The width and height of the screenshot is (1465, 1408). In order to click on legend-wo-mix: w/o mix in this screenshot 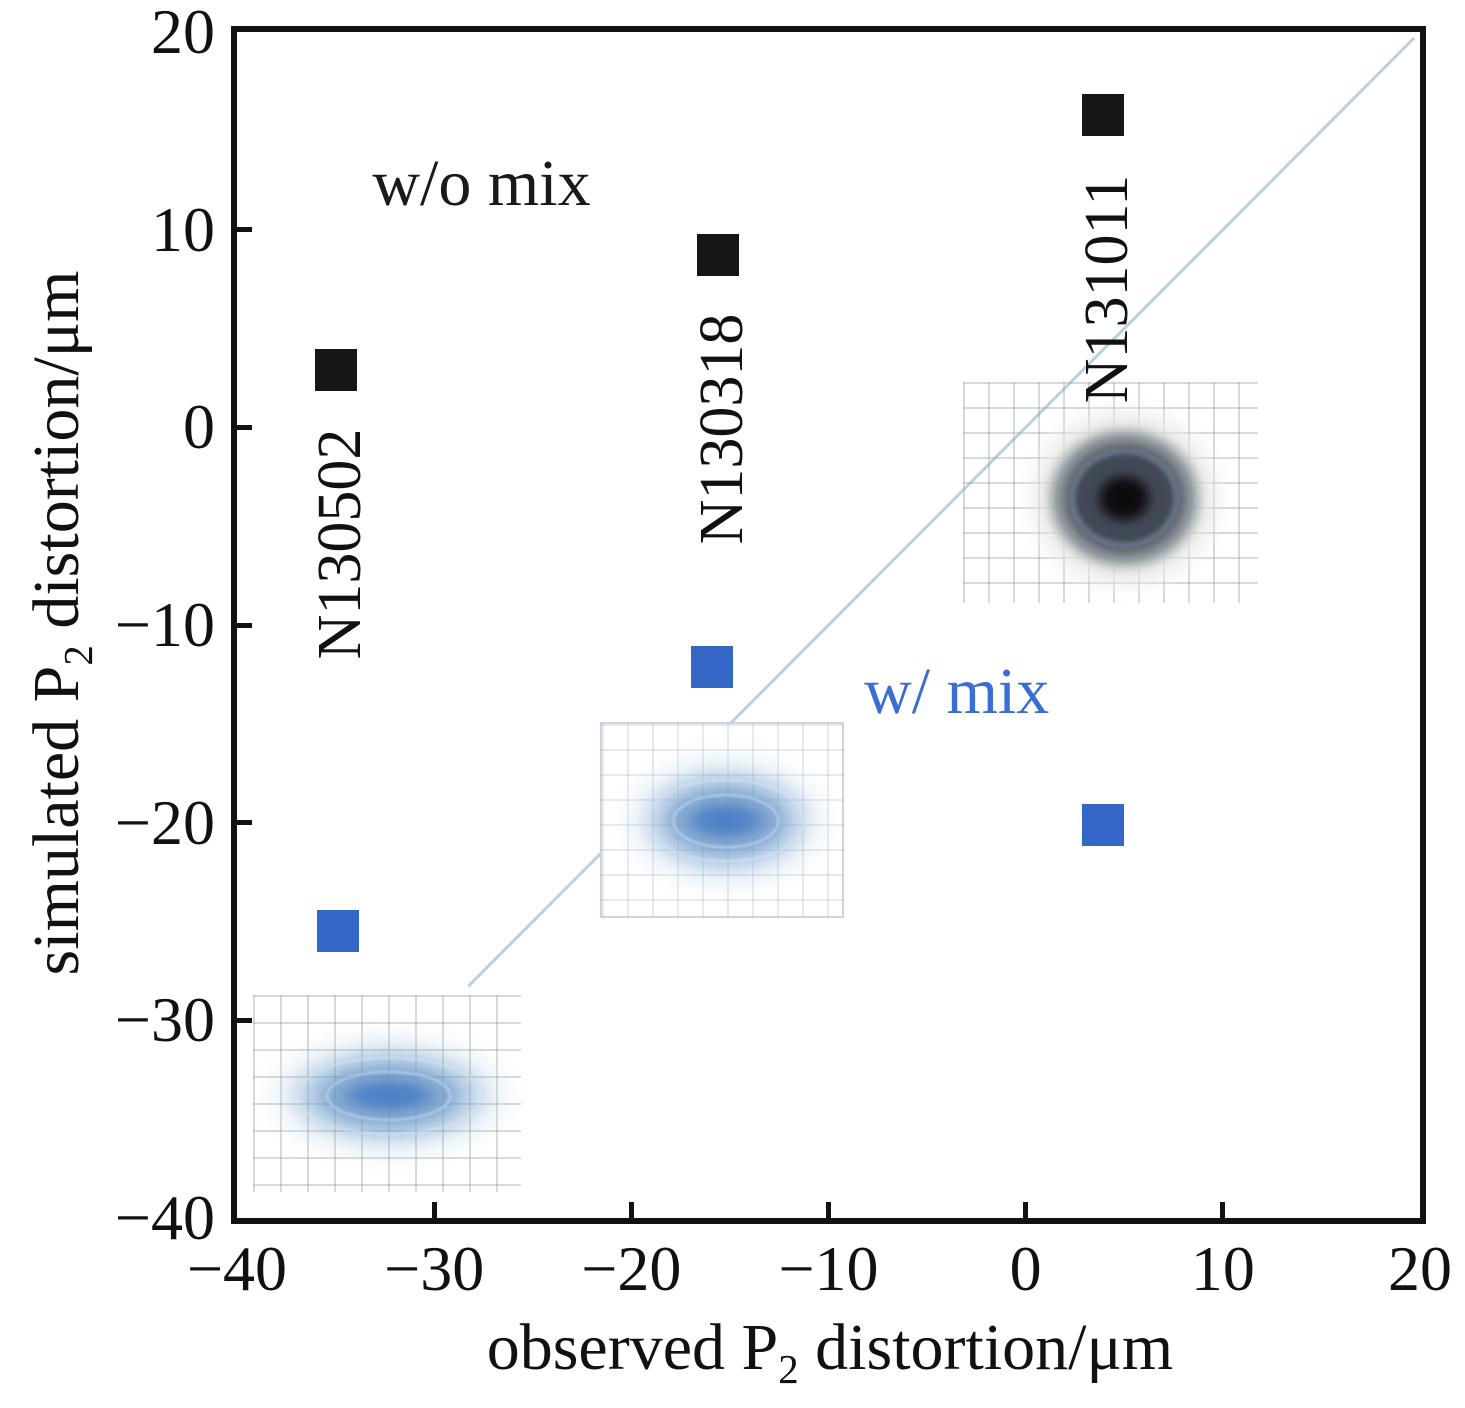, I will do `click(481, 184)`.